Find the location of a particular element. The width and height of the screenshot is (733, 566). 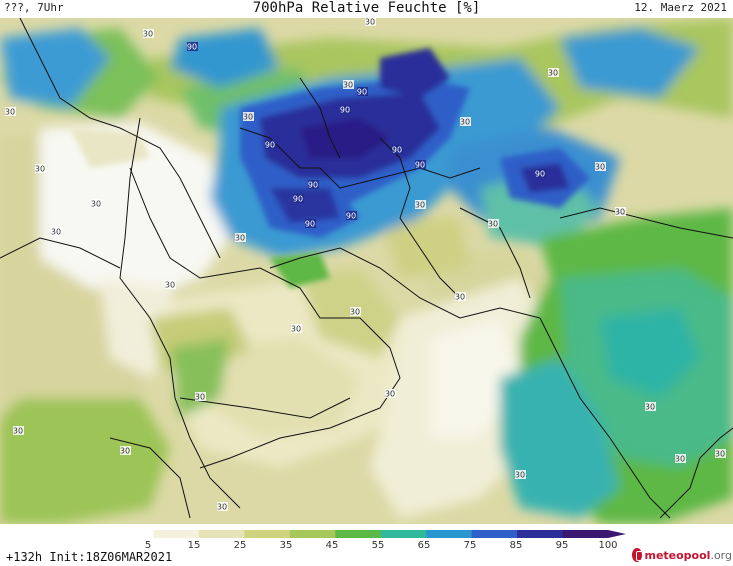

colorbar-ticks: 5 15 25 35 45 55 65 75 85 95 100 is located at coordinates (368, 546).